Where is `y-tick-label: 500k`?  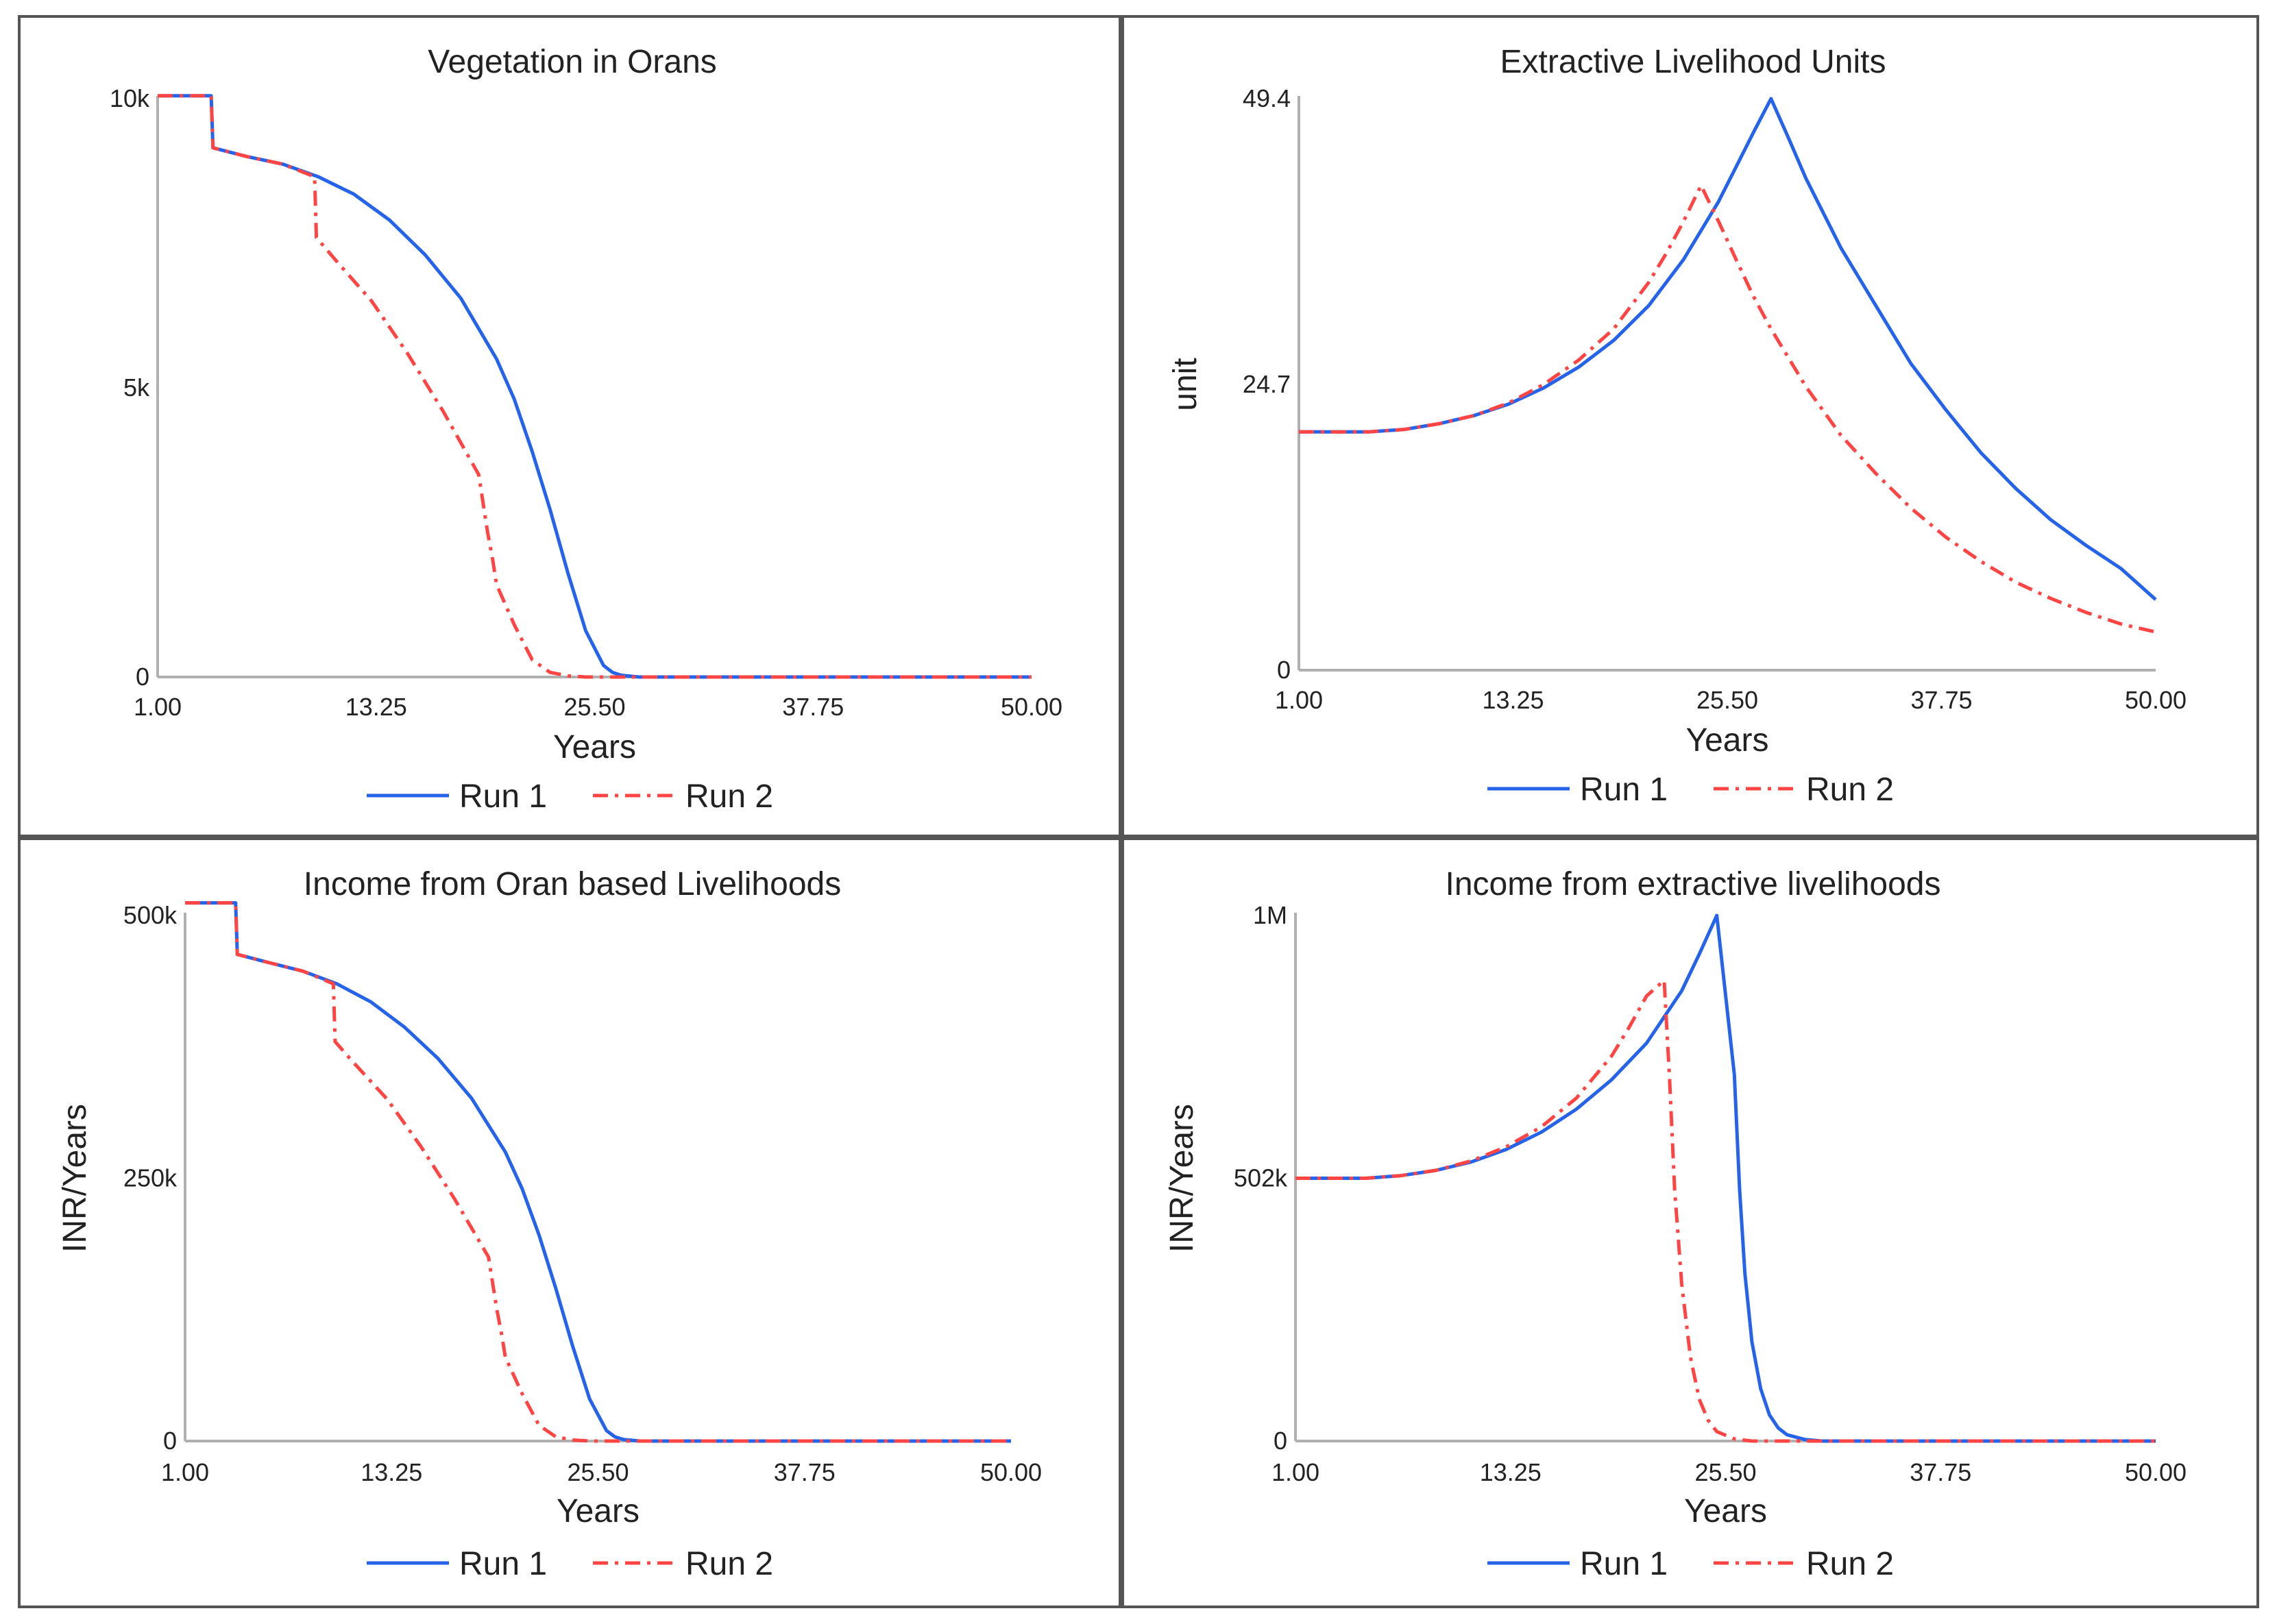 y-tick-label: 500k is located at coordinates (150, 915).